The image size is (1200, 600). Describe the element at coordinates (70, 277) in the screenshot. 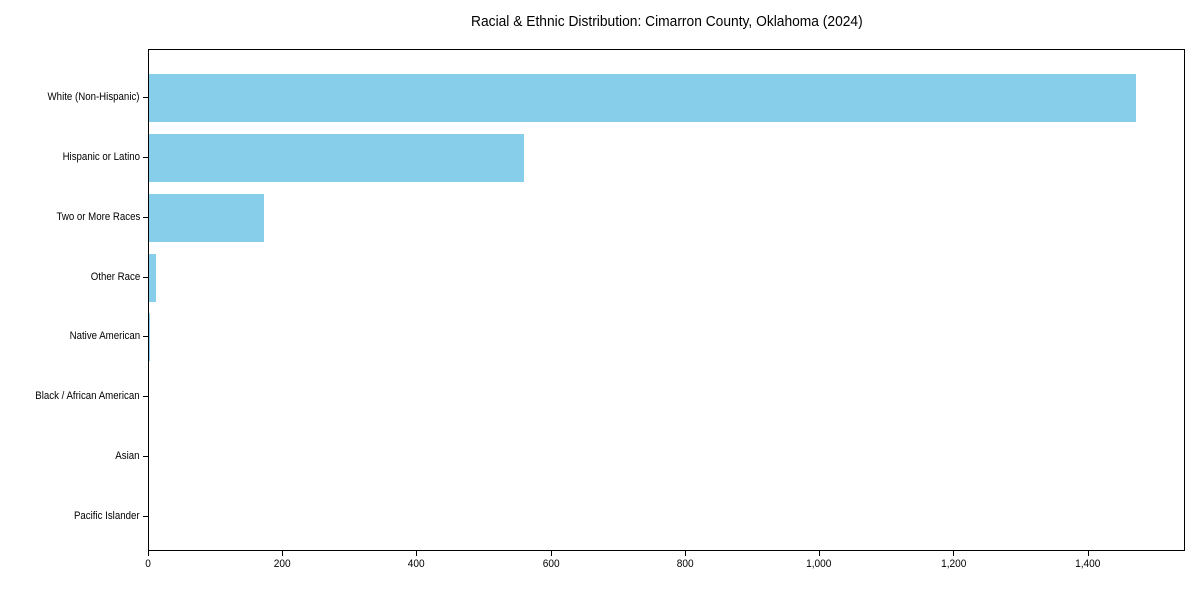

I see `y-label-other-race: Other Race` at that location.